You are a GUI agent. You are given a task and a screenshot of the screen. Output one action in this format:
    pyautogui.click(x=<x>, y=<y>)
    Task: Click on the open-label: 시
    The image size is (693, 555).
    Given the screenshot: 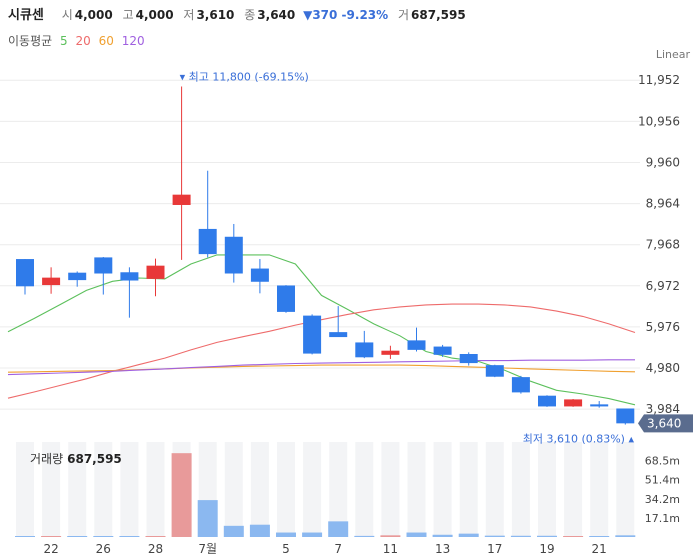 What is the action you would take?
    pyautogui.click(x=67, y=15)
    